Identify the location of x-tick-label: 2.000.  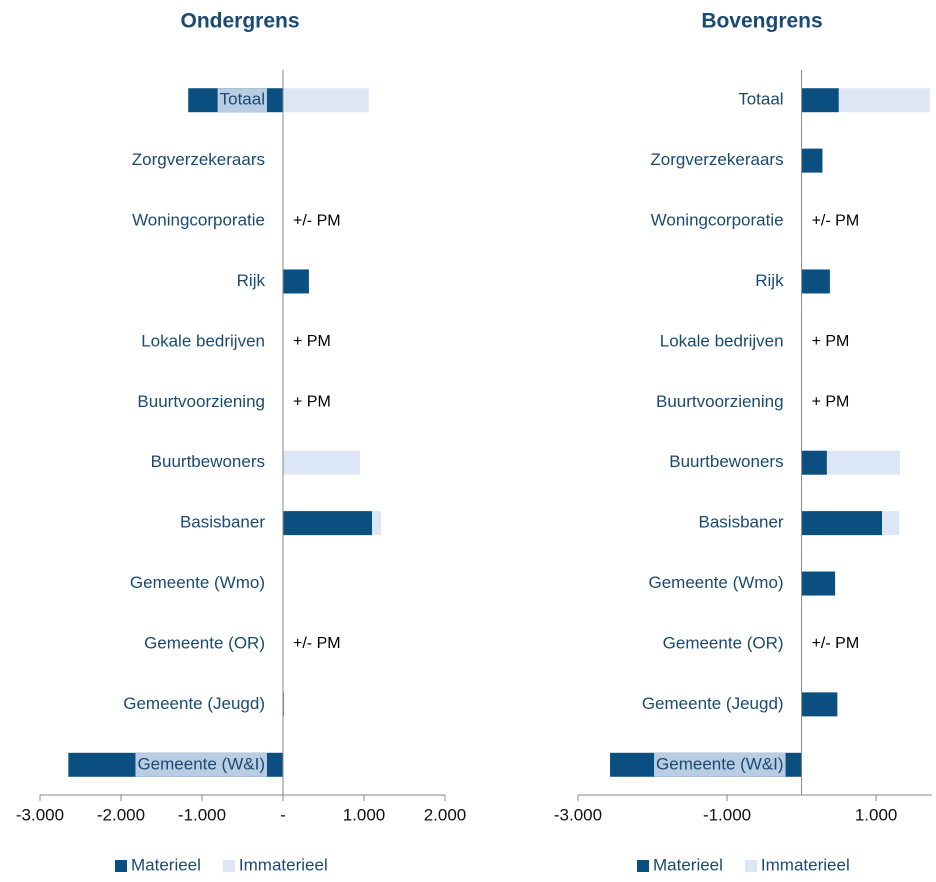
(445, 814).